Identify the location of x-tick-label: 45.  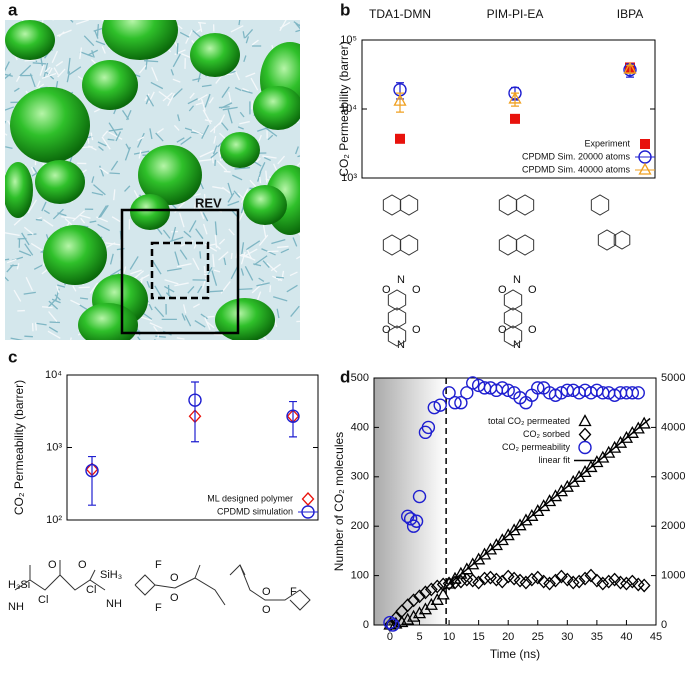
(656, 637).